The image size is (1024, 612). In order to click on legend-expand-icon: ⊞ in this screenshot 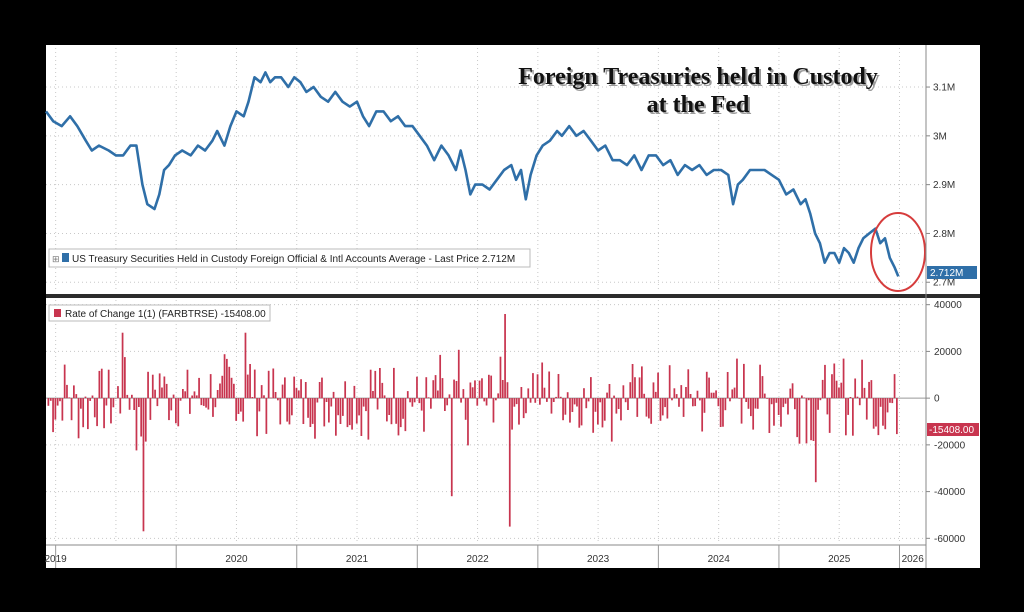, I will do `click(56, 259)`.